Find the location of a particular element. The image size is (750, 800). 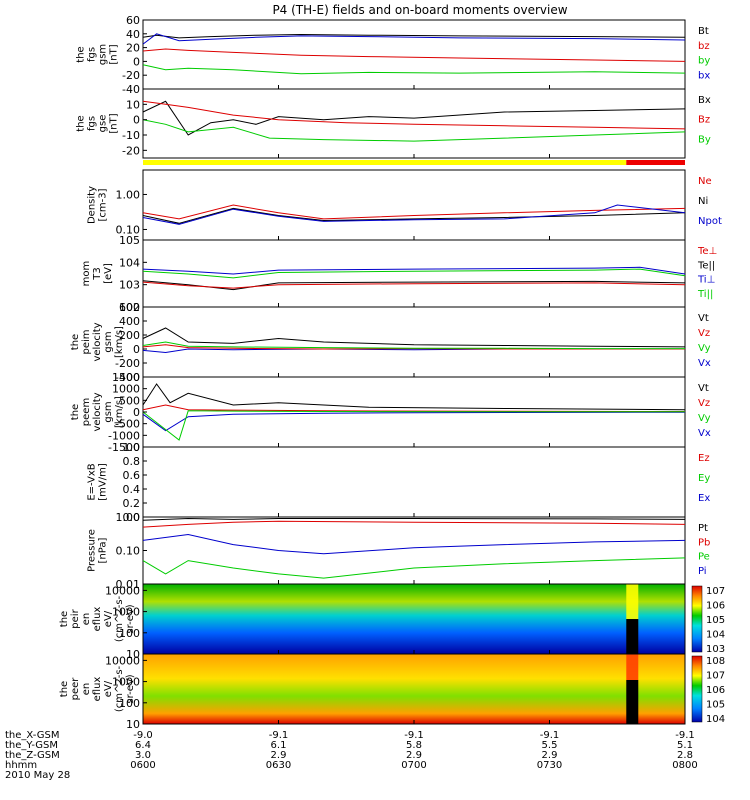

series-line-Bx is located at coordinates (414, 118).